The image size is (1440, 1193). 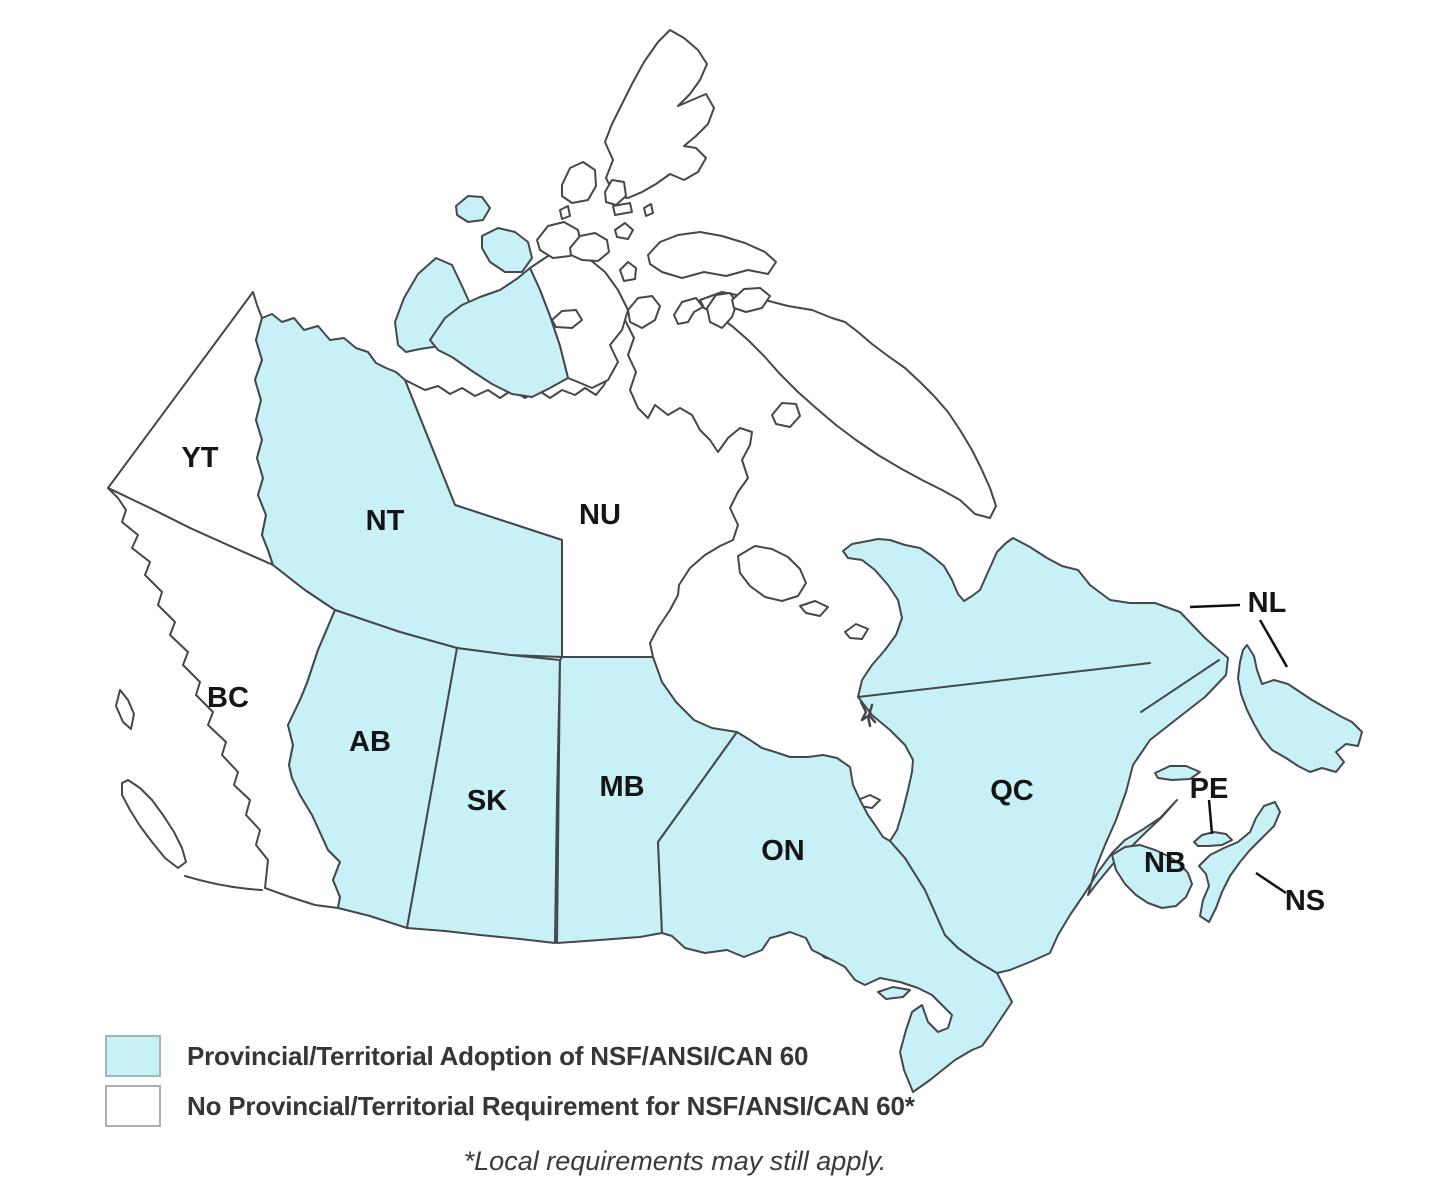 What do you see at coordinates (675, 1161) in the screenshot?
I see `footnote: *Local requirements may still apply.` at bounding box center [675, 1161].